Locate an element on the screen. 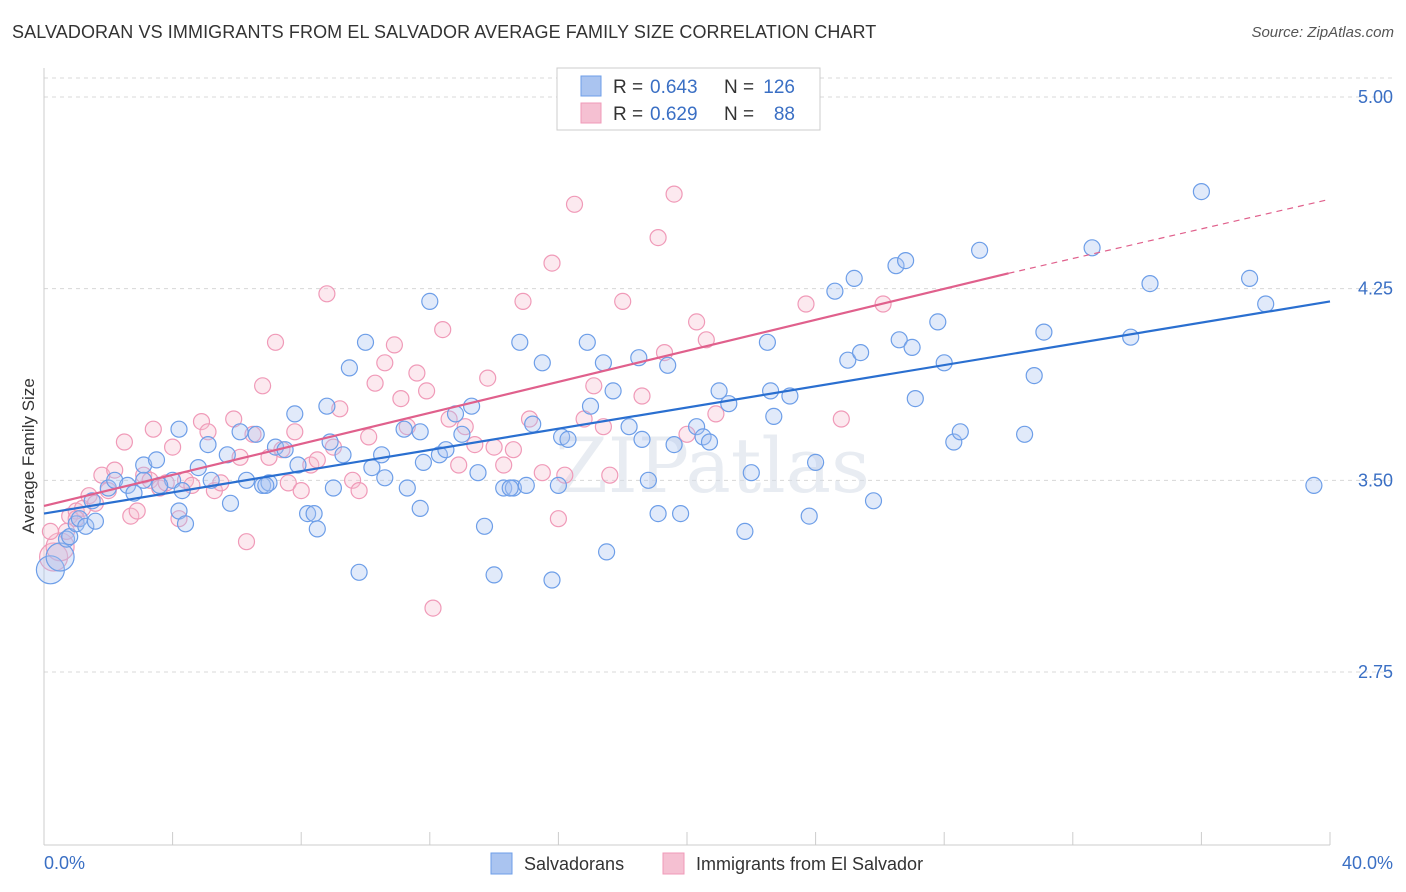 The image size is (1406, 892). x-tick-label-max: 40.0% is located at coordinates (1367, 863).